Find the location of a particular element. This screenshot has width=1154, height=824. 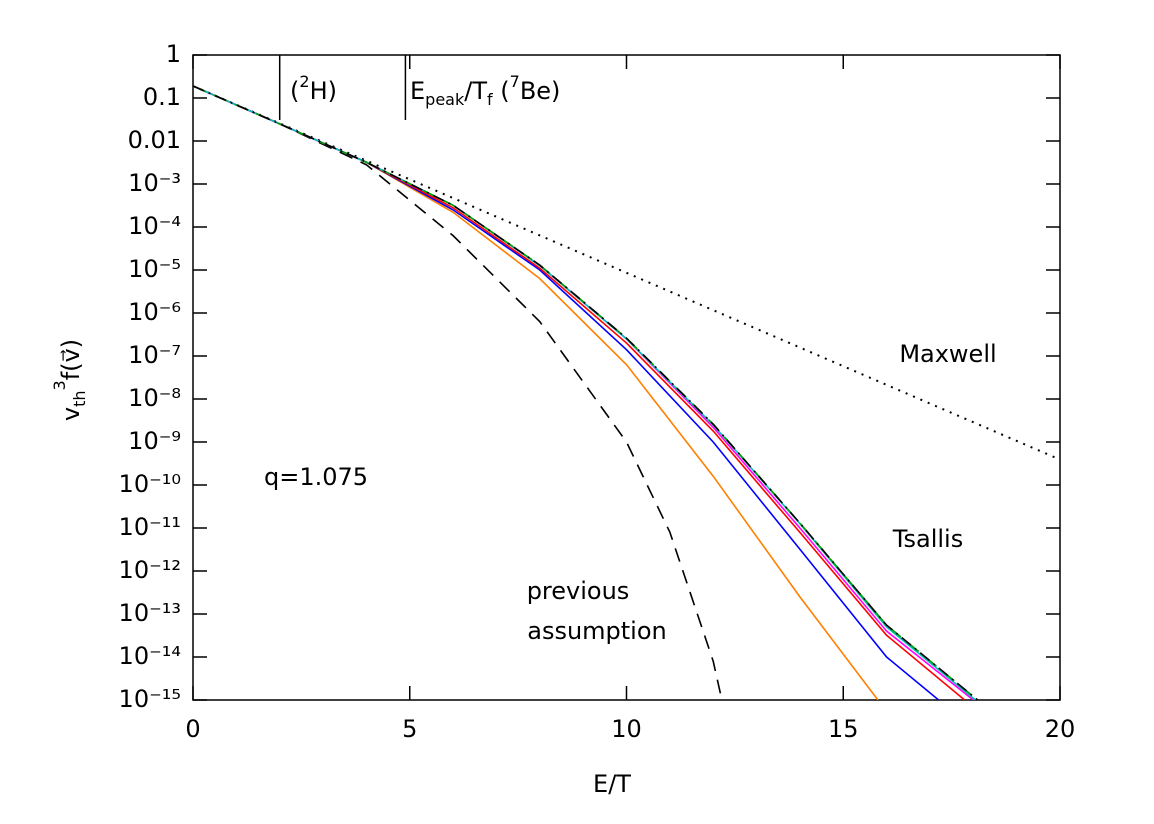

y-axis-label: vth3f(v⃗) is located at coordinates (69, 380).